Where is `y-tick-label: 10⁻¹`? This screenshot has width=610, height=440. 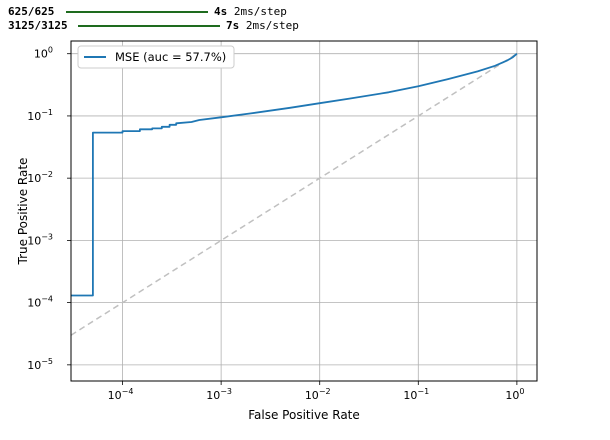
y-tick-label: 10⁻¹ is located at coordinates (40, 115).